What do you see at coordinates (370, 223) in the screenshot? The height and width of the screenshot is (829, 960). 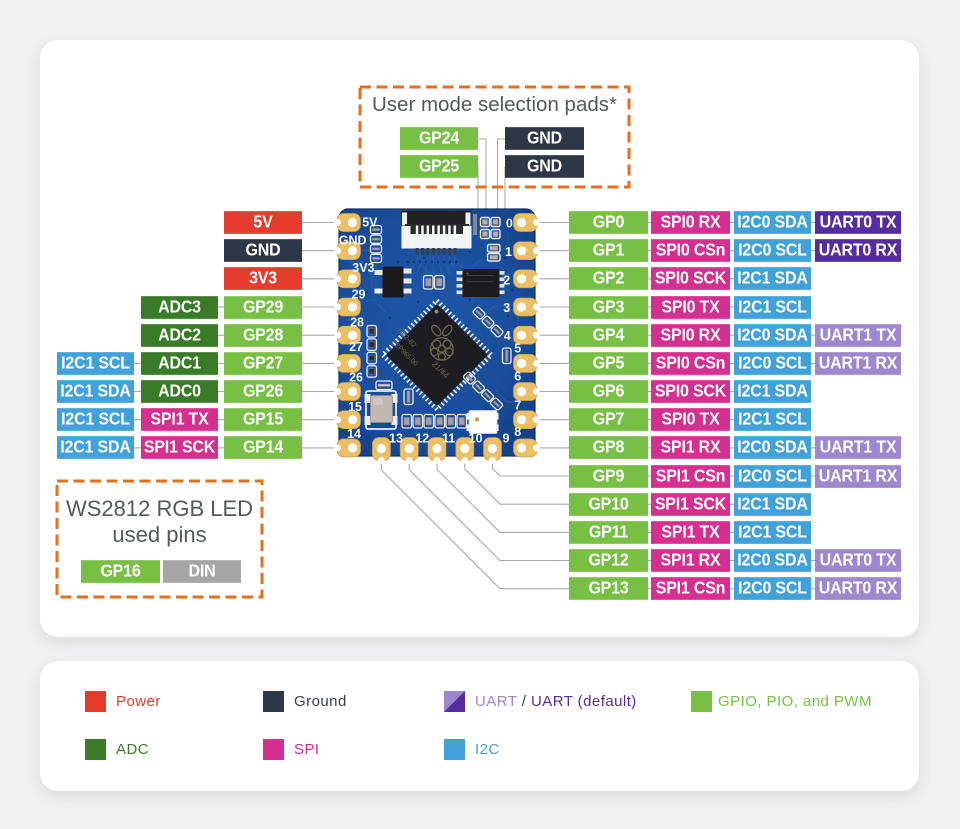 I see `svg-text: 5V` at bounding box center [370, 223].